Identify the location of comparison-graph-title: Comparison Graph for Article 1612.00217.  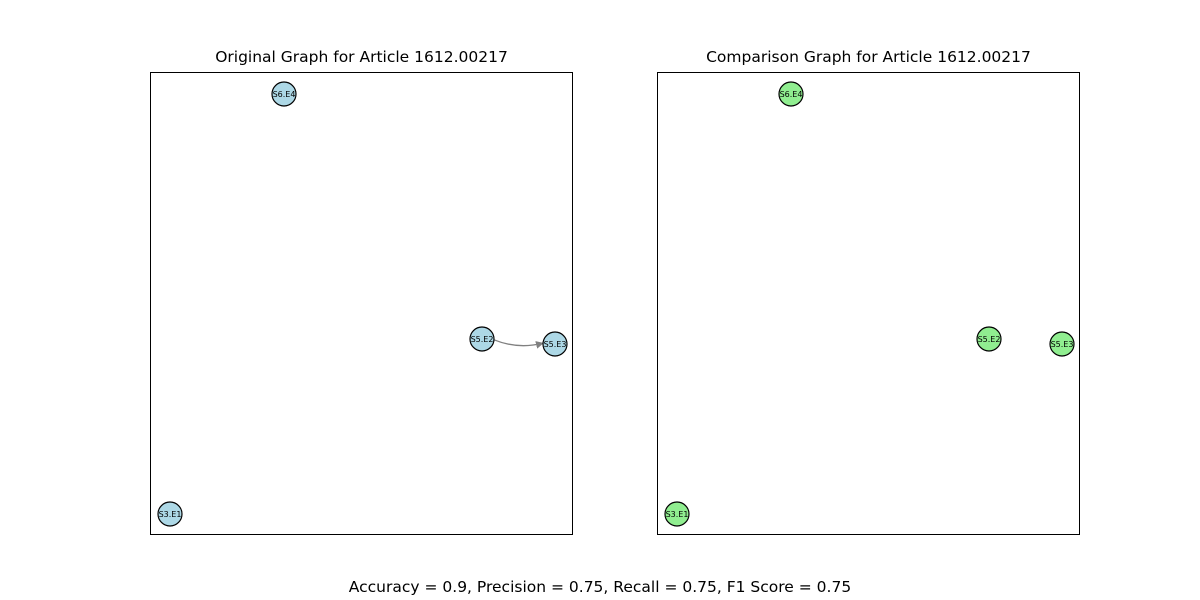
(868, 57).